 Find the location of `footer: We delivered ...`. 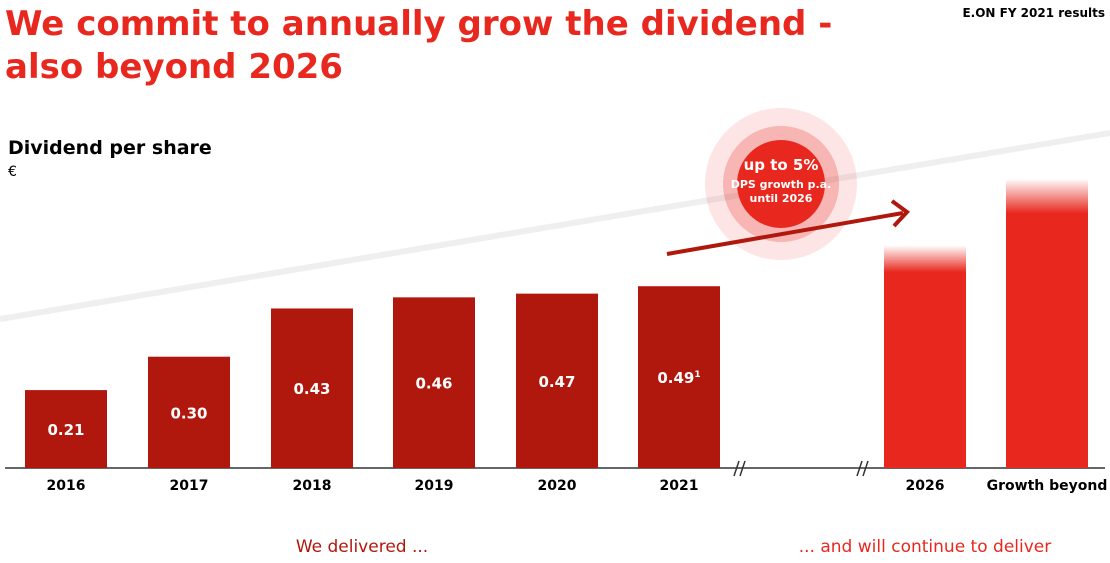

footer: We delivered ... is located at coordinates (362, 547).